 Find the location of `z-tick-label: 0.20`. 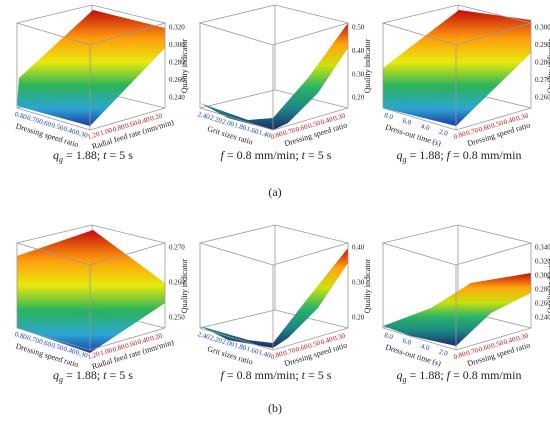

z-tick-label: 0.20 is located at coordinates (358, 318).